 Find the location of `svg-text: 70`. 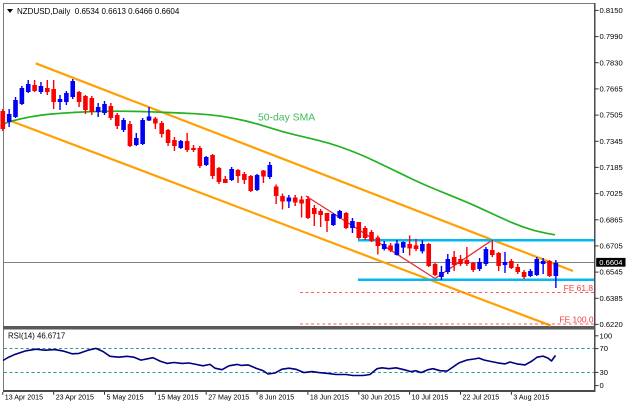

svg-text: 70 is located at coordinates (604, 348).